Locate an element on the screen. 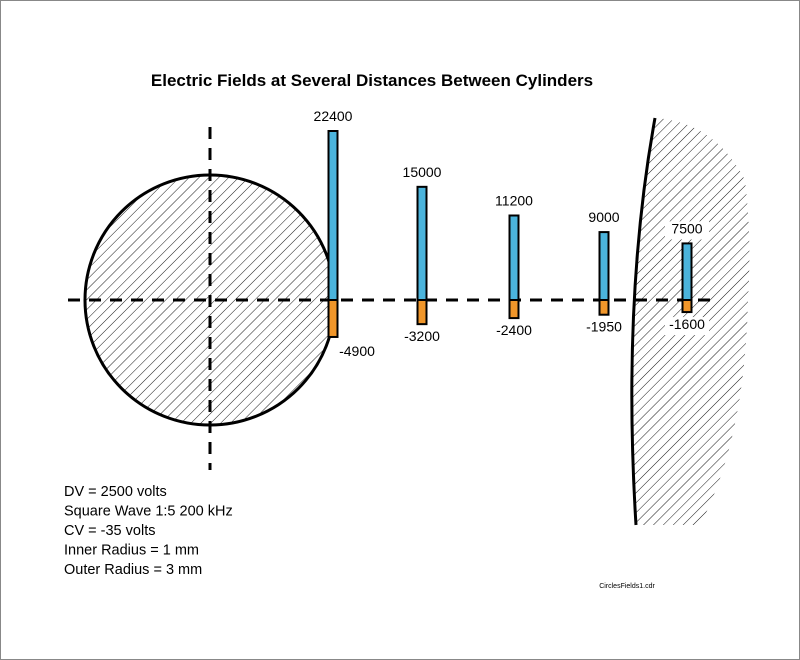 This screenshot has width=800, height=660. value-label: -1950 is located at coordinates (604, 327).